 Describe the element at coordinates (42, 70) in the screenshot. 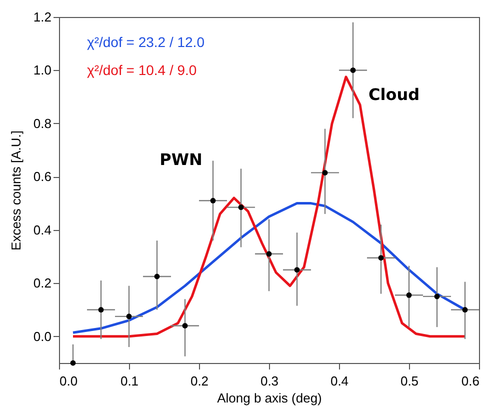

I see `y-tick-label: 1.0` at that location.